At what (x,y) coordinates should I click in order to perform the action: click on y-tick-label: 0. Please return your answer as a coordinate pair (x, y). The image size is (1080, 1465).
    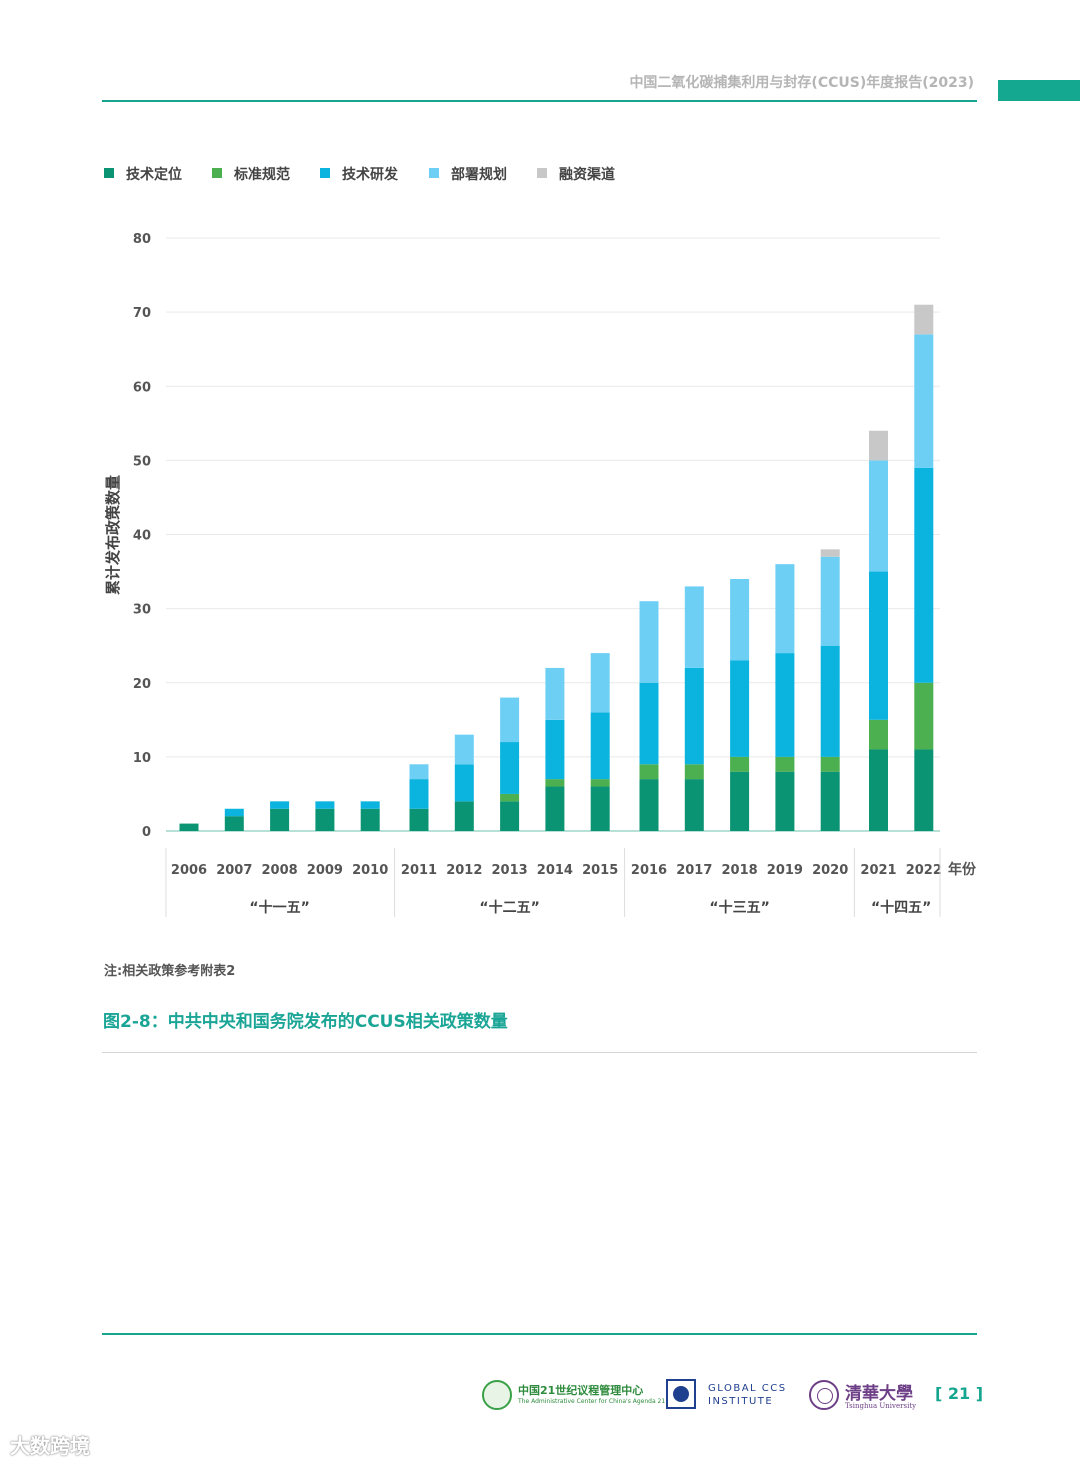
    Looking at the image, I should click on (146, 832).